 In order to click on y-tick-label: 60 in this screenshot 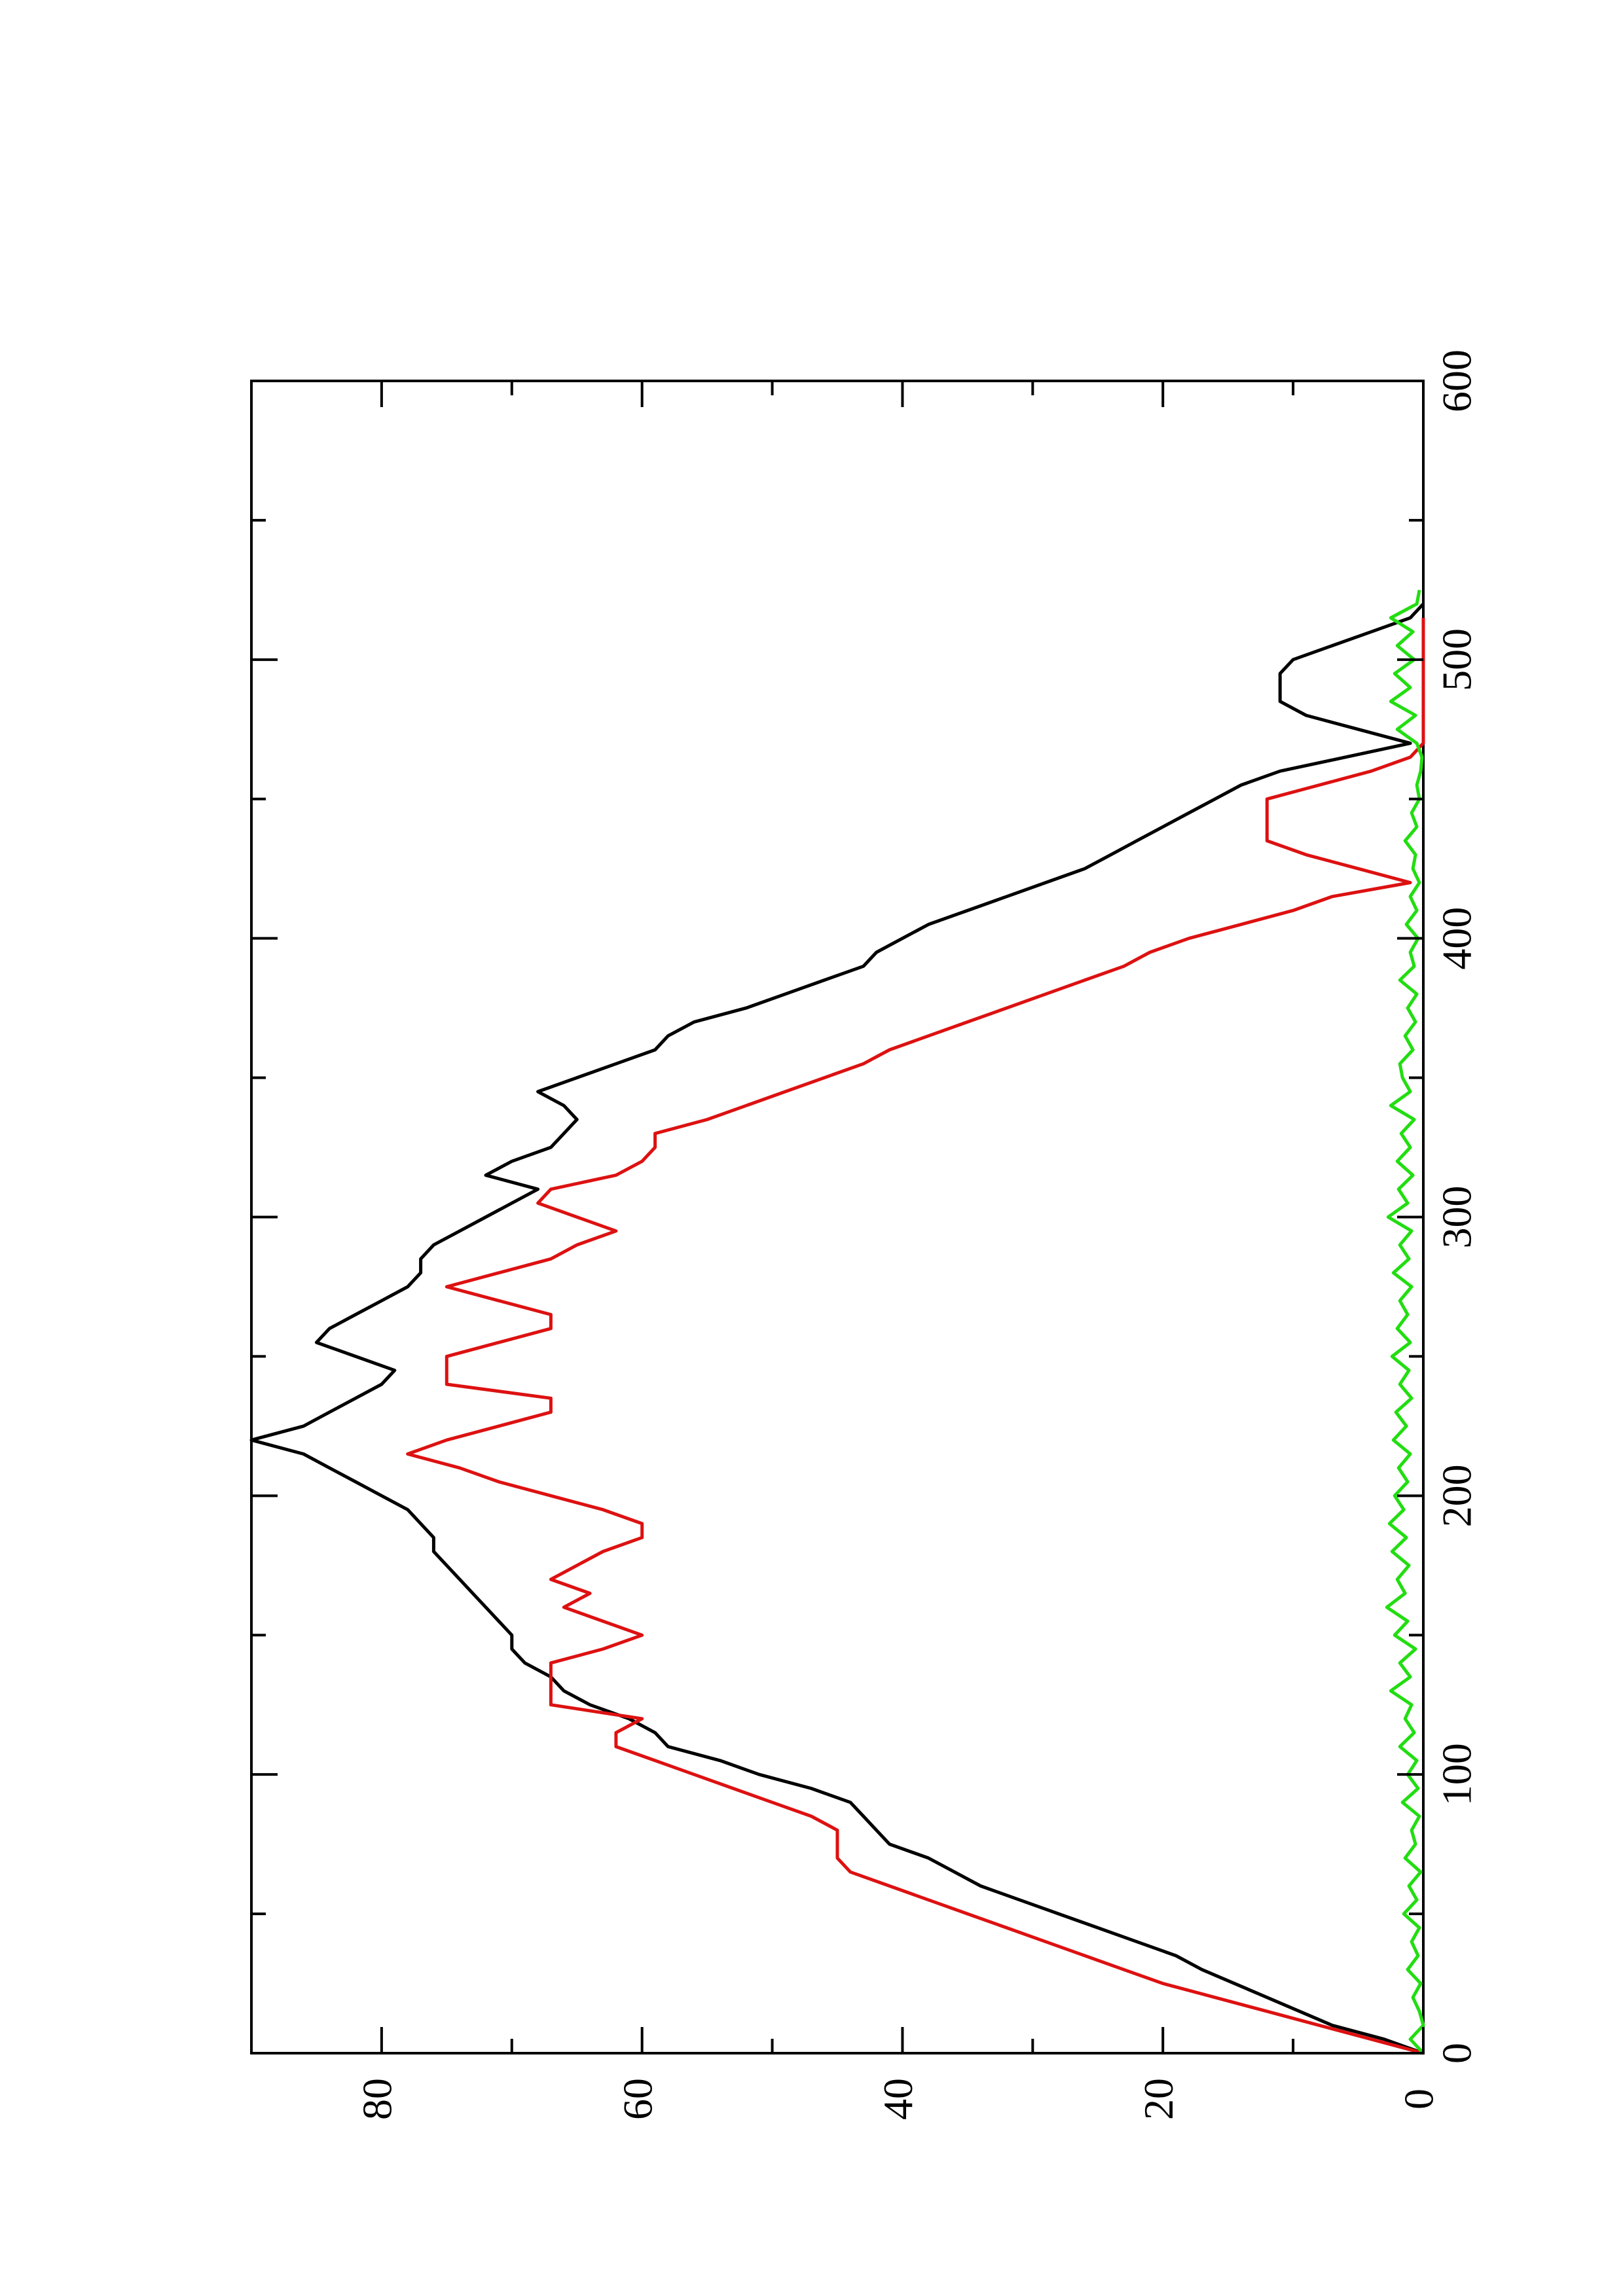, I will do `click(637, 2099)`.